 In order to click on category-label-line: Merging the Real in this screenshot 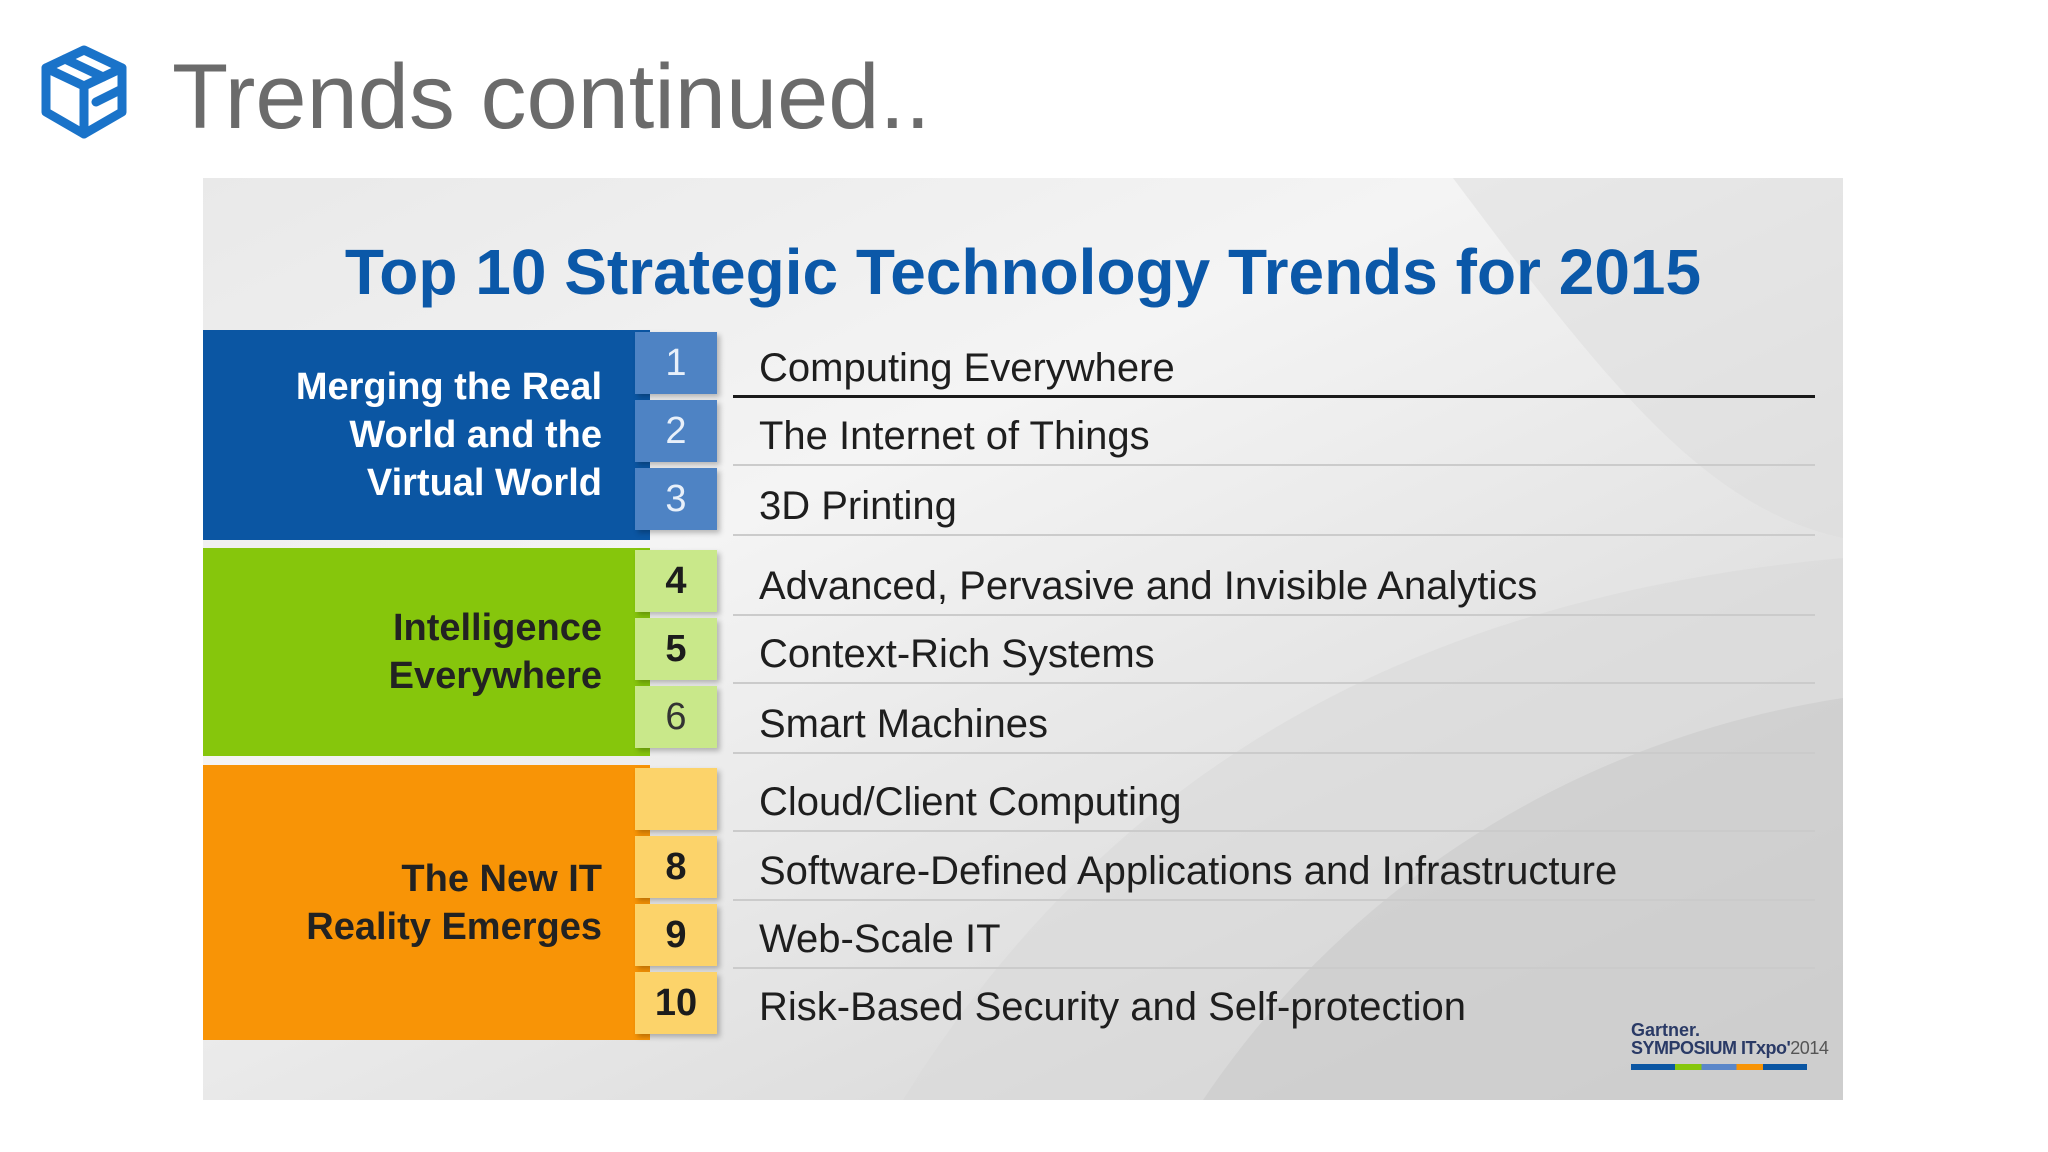, I will do `click(448, 387)`.